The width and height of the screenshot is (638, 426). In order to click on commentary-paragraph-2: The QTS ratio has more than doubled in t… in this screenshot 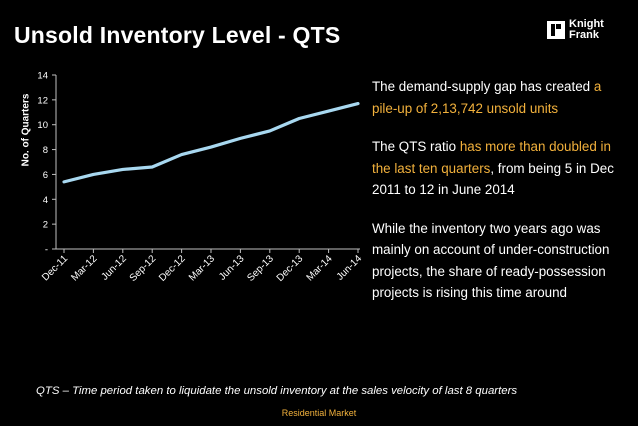, I will do `click(497, 168)`.